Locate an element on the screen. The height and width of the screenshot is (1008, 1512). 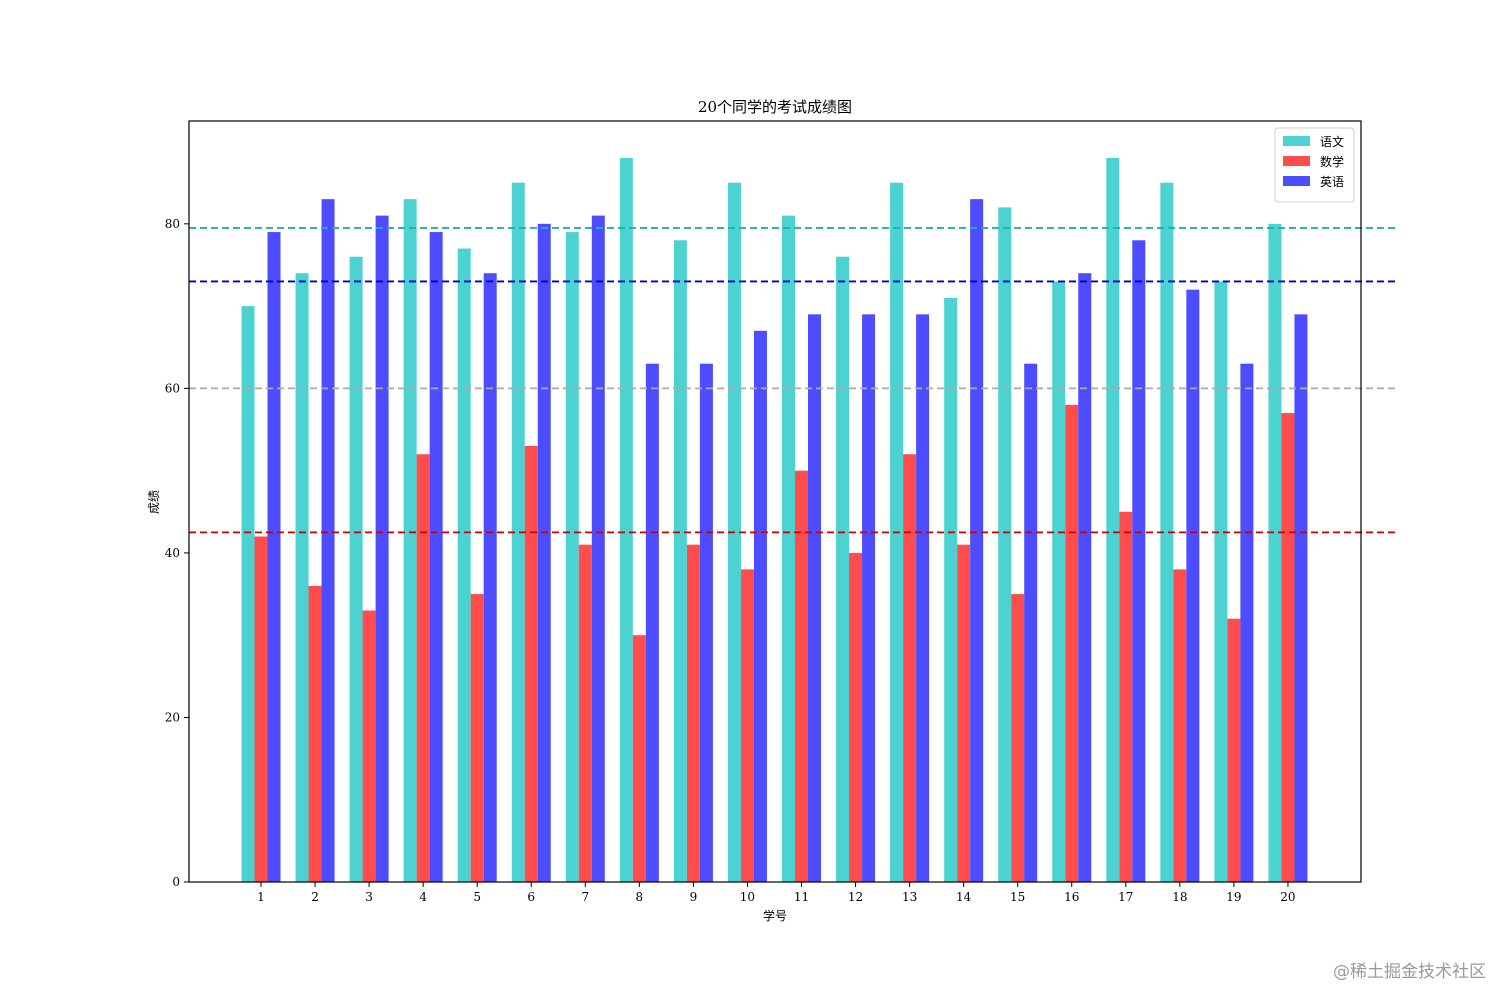
x-tick-label: 9 is located at coordinates (694, 897).